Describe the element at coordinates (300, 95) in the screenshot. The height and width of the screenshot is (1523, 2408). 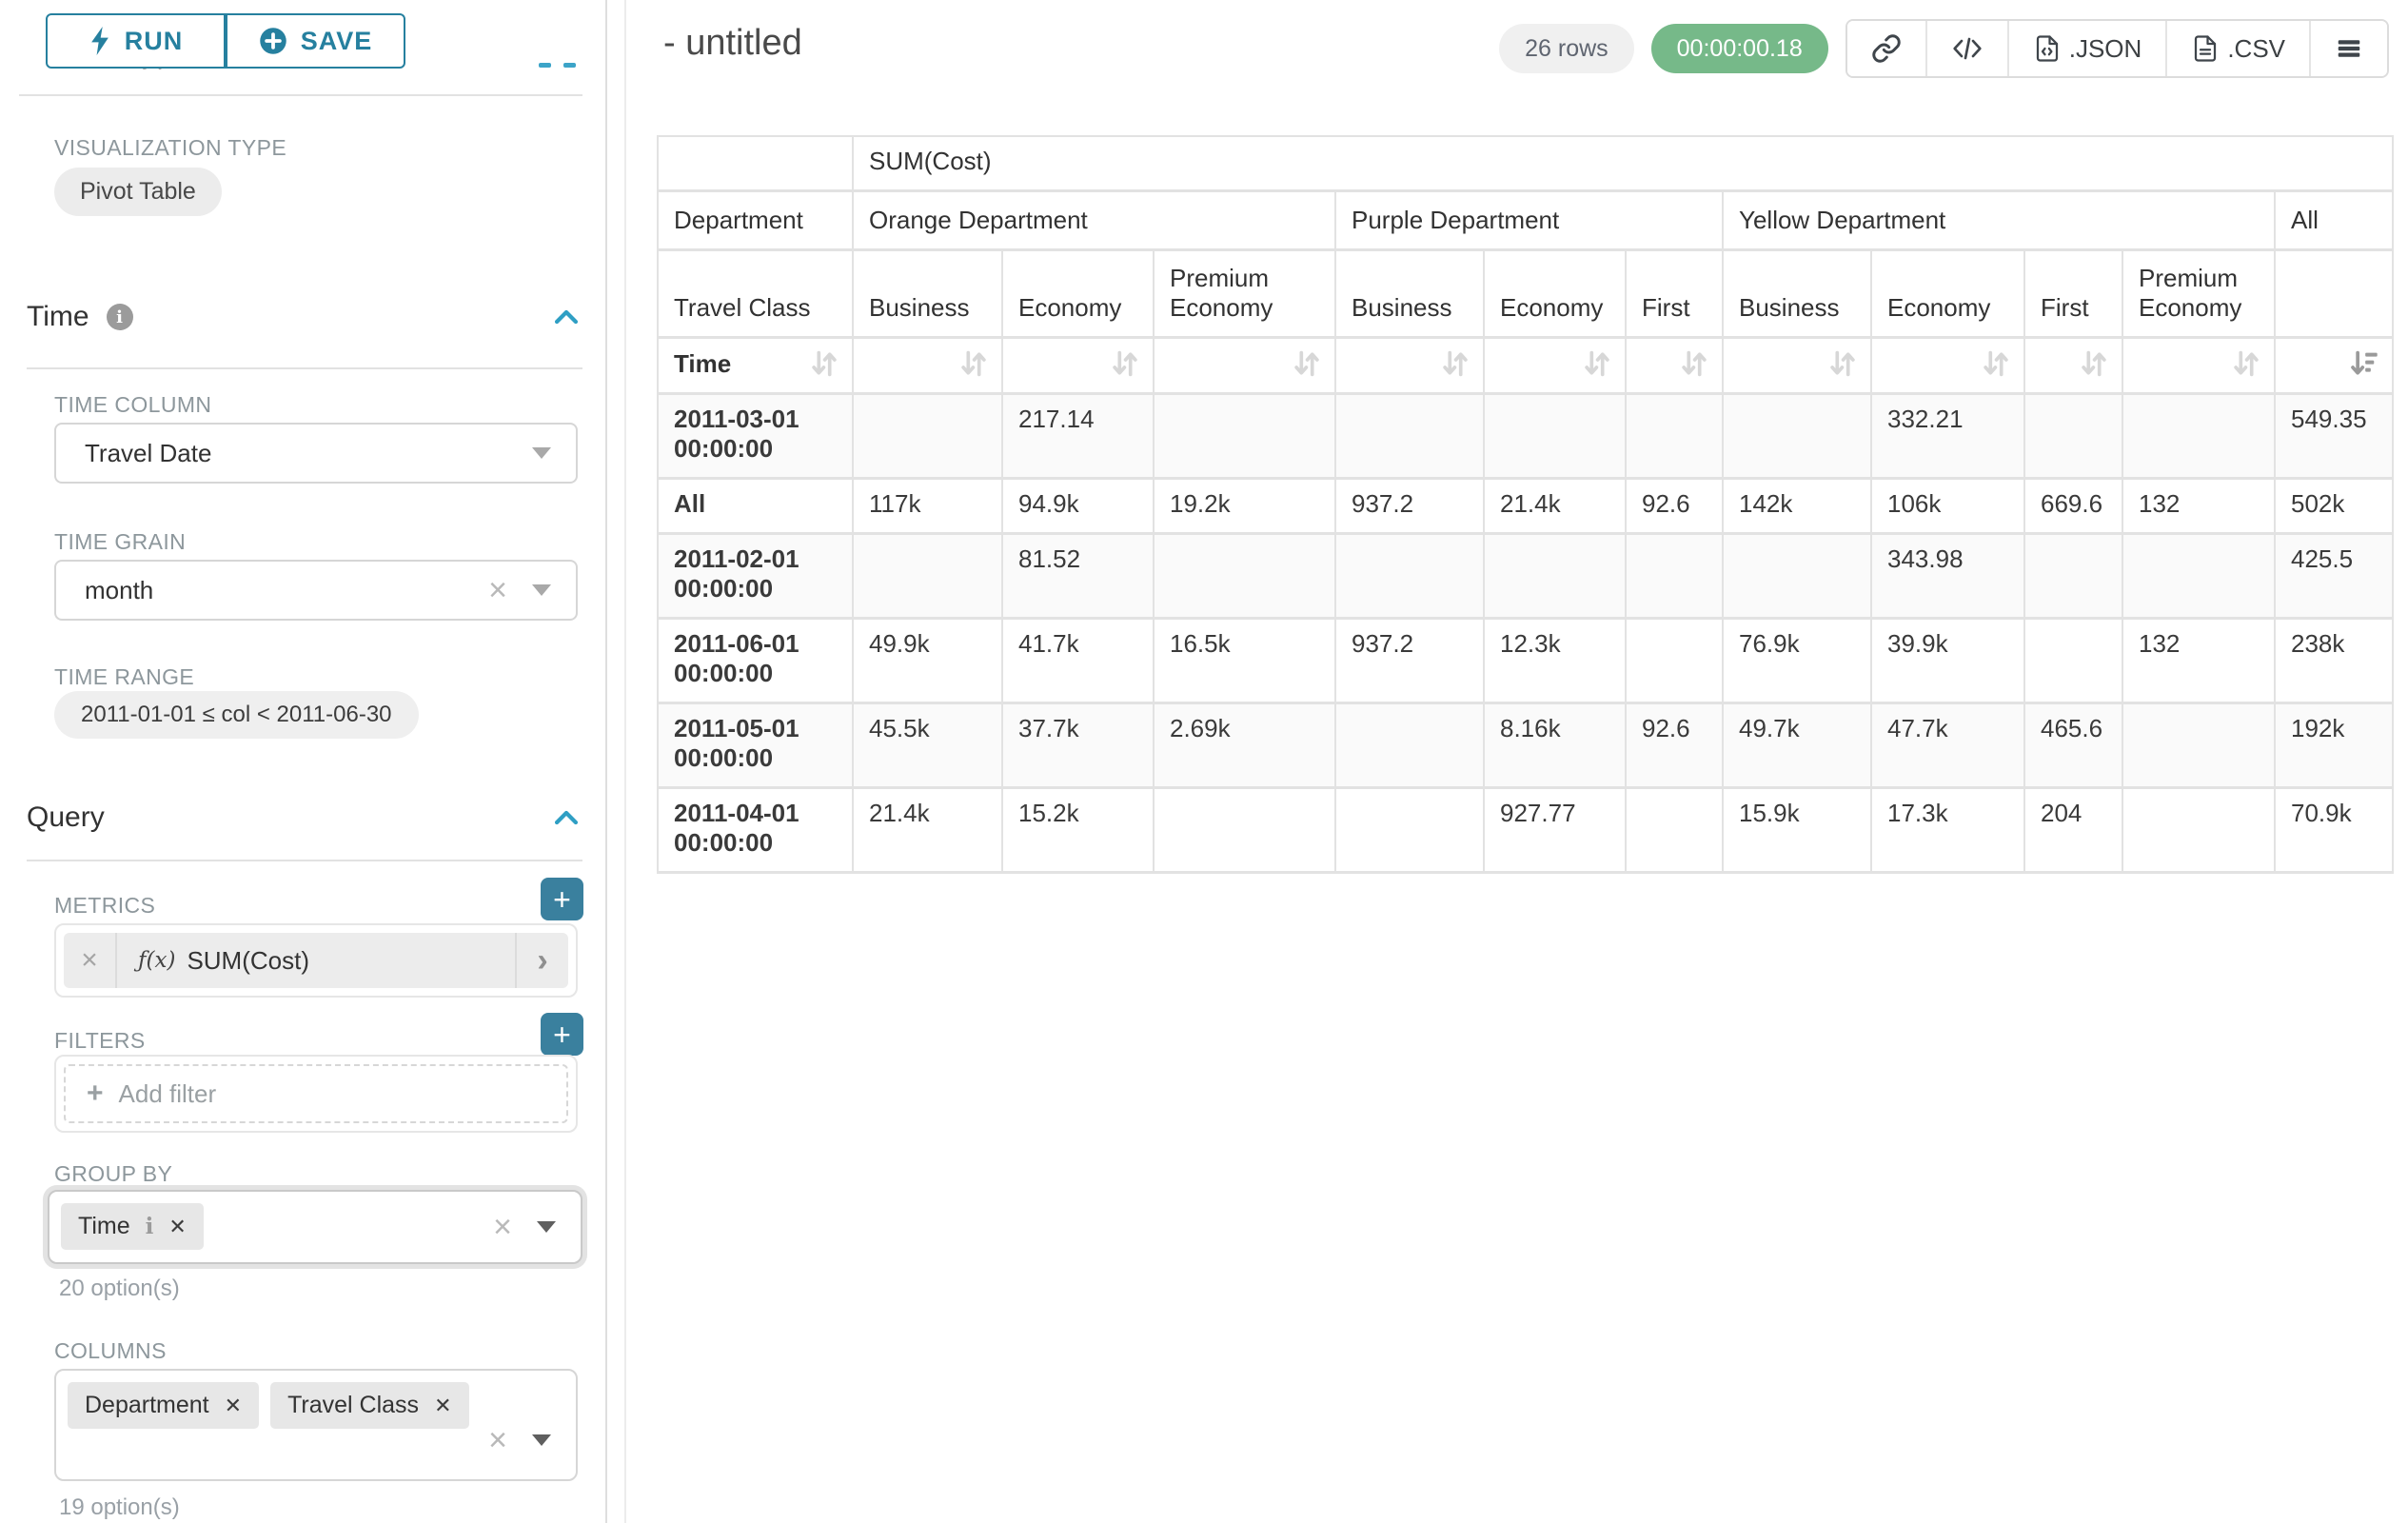
I see `section-divider` at that location.